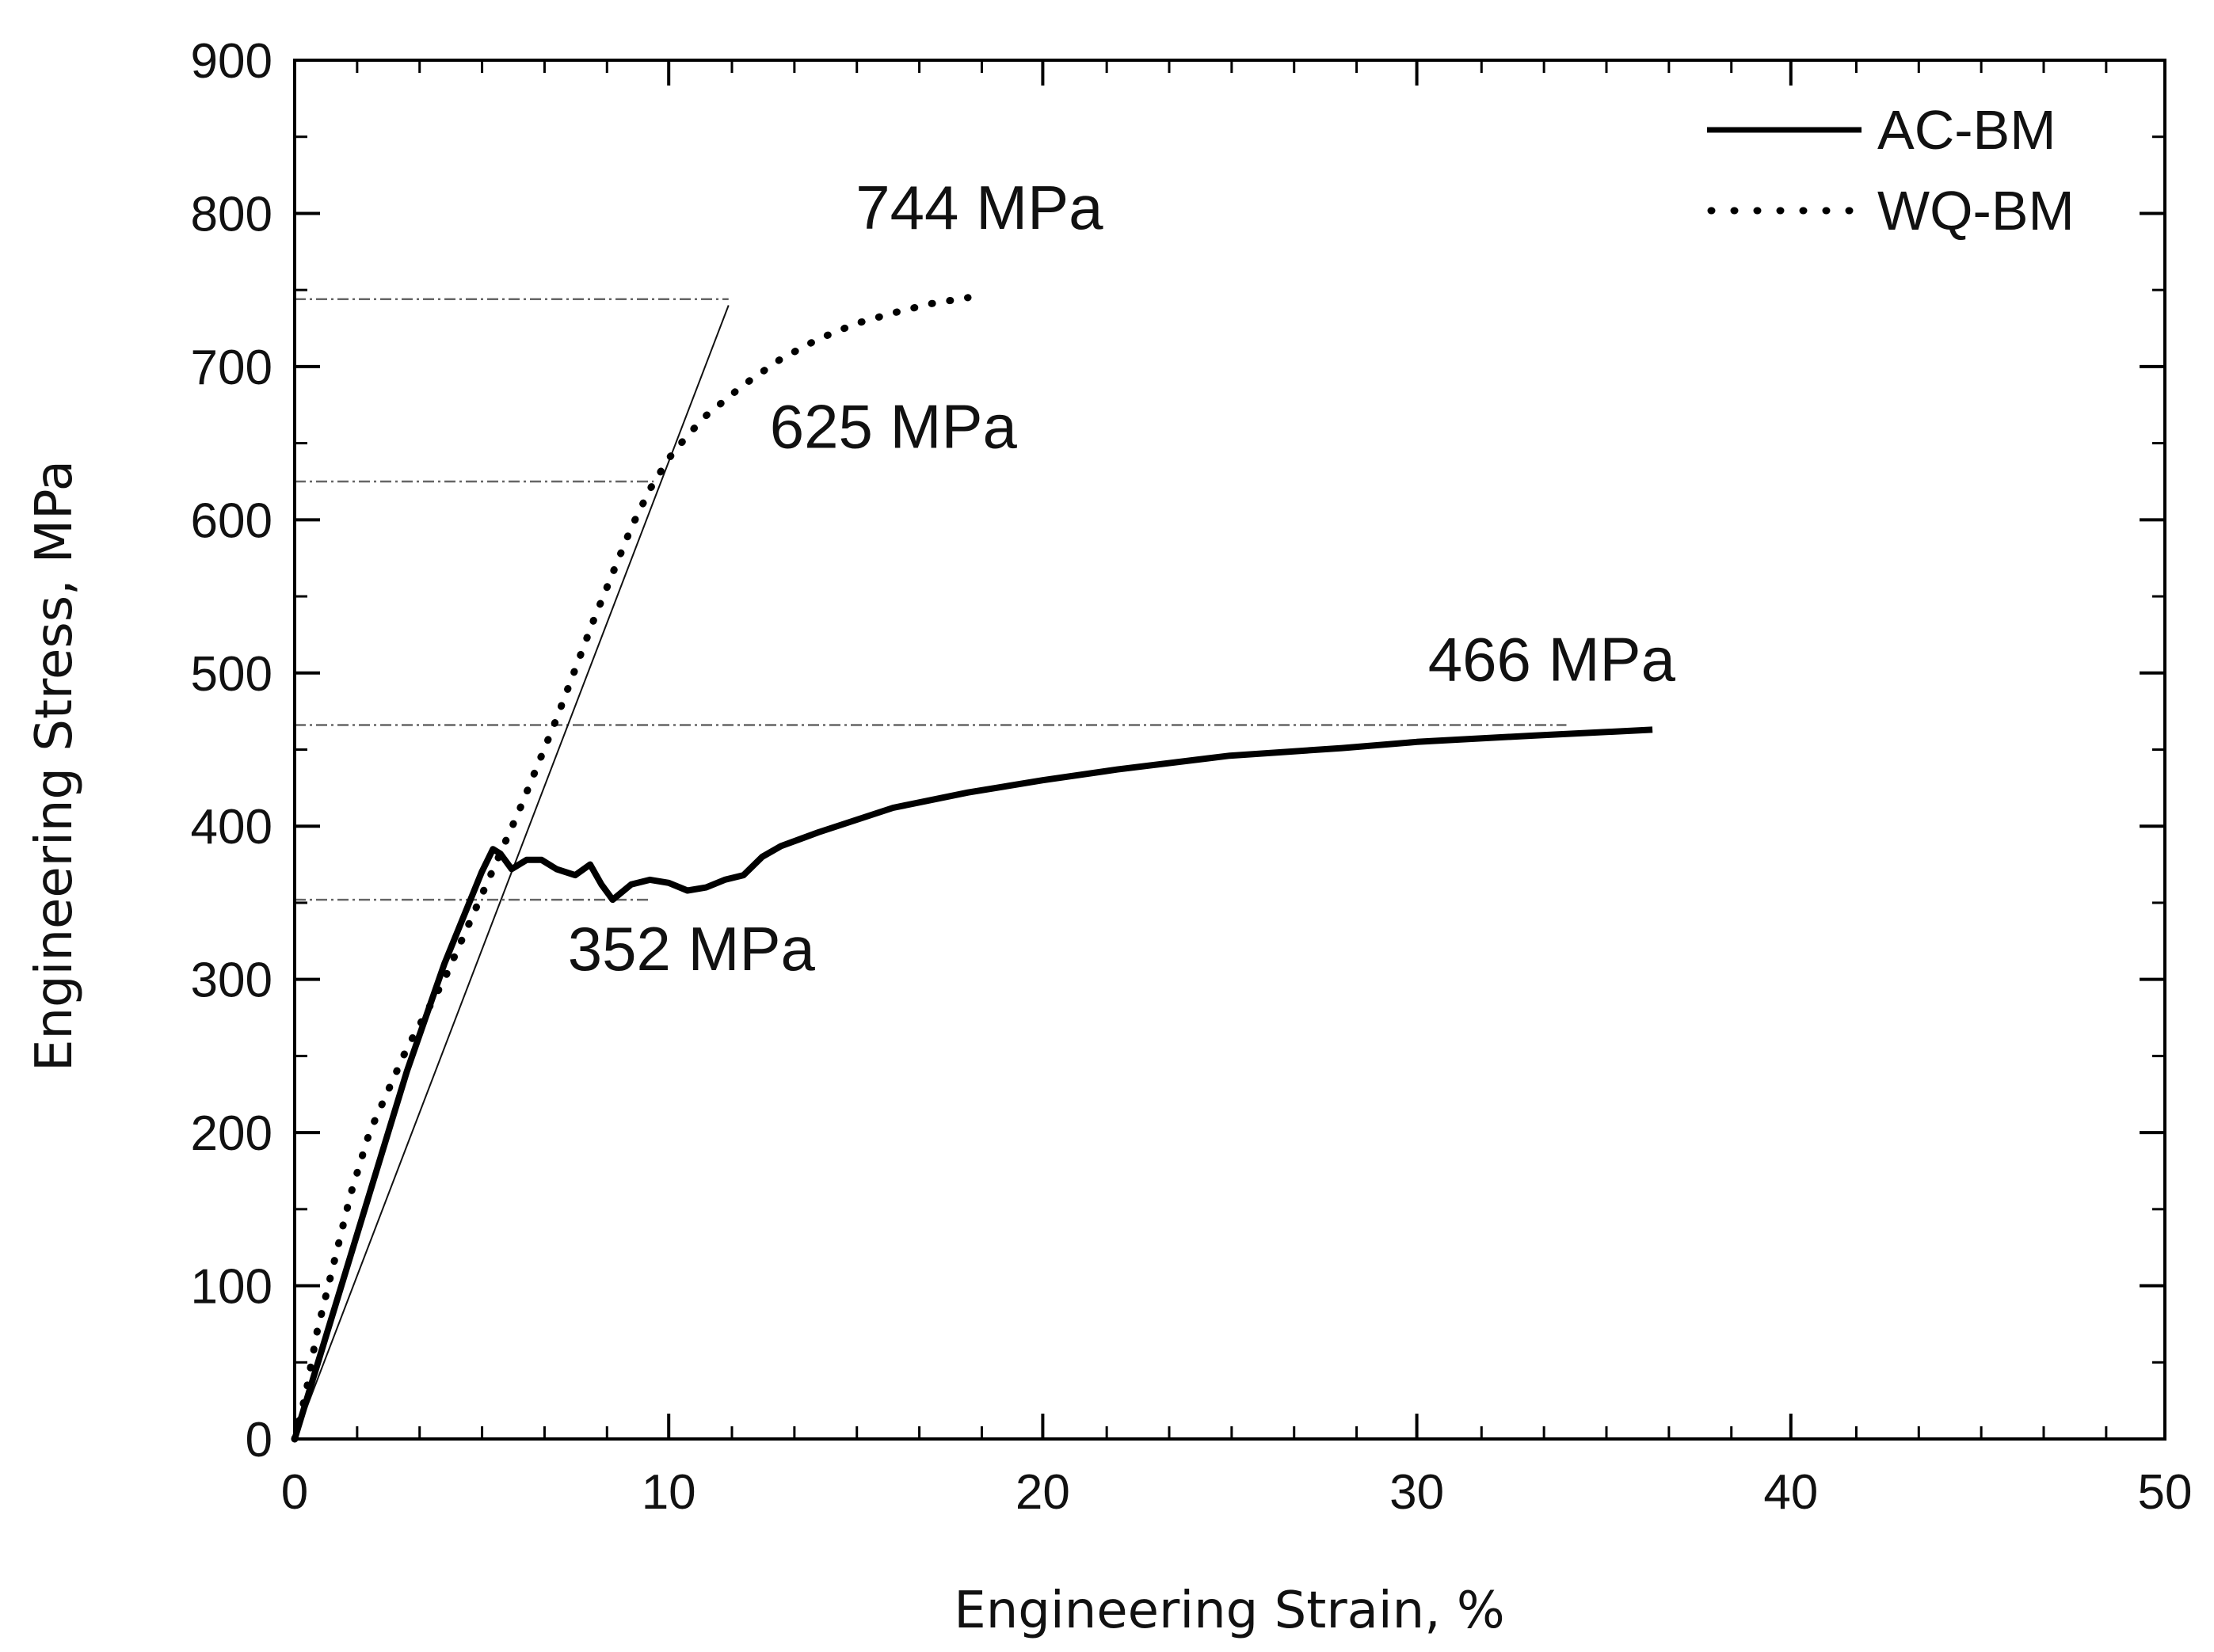 This screenshot has height=1652, width=2214. What do you see at coordinates (231, 520) in the screenshot?
I see `y-tick-label: 600` at bounding box center [231, 520].